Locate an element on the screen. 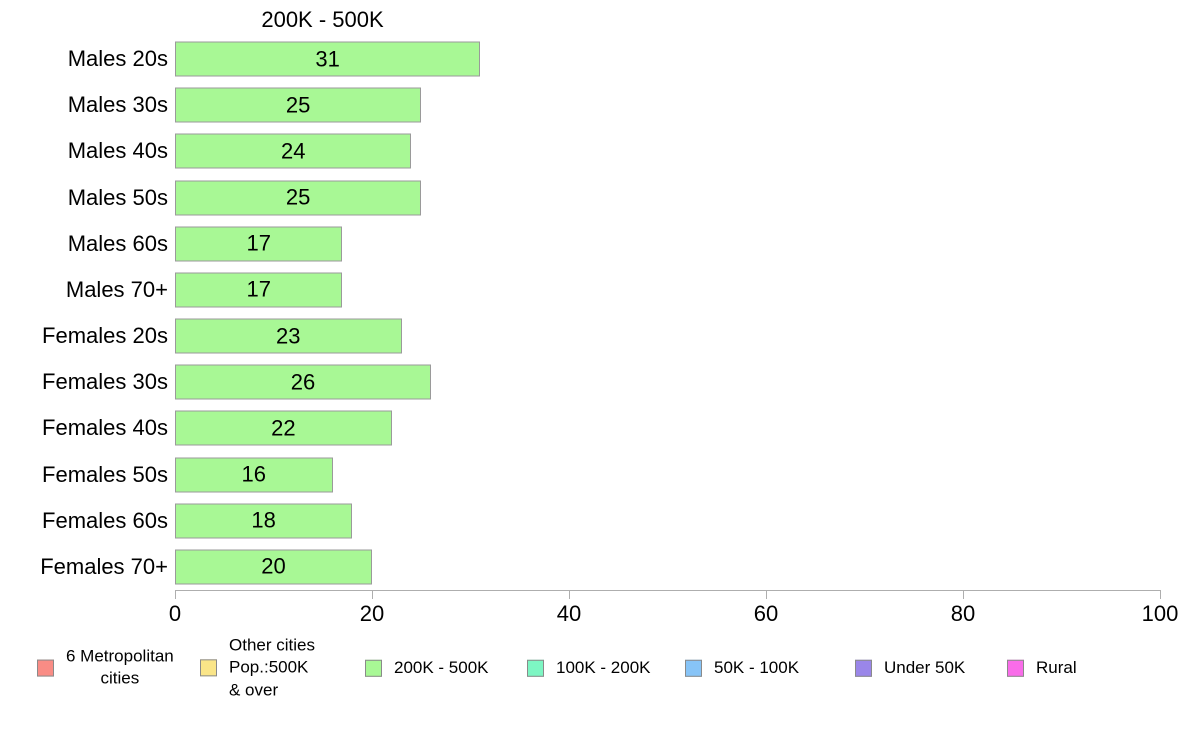 The image size is (1188, 736). category-label: Males 70+ is located at coordinates (116, 289).